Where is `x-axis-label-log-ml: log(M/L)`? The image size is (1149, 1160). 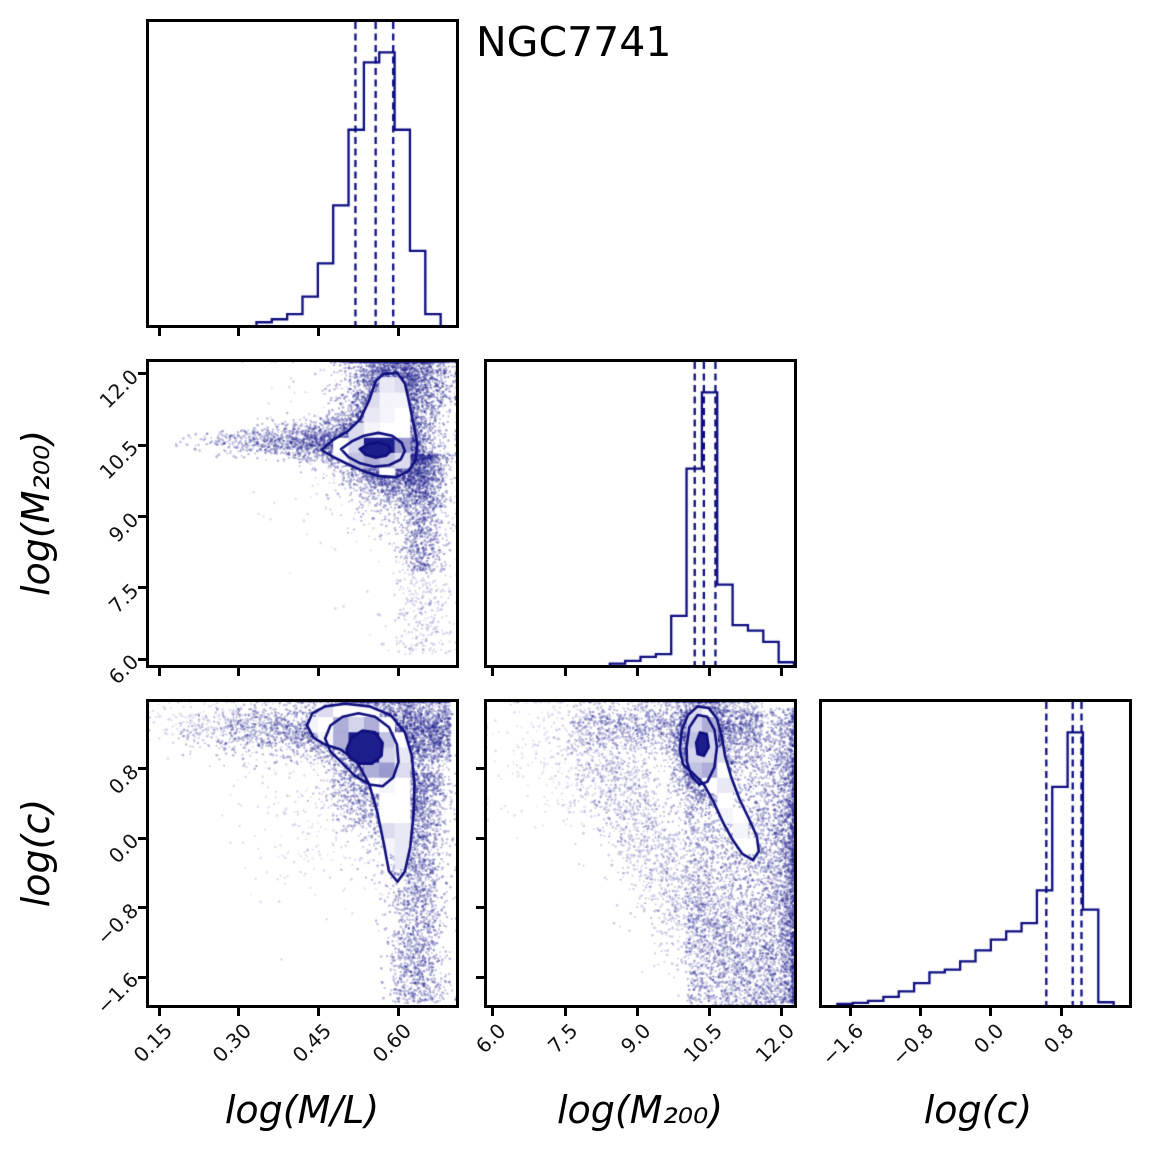
x-axis-label-log-ml: log(M/L) is located at coordinates (302, 1110).